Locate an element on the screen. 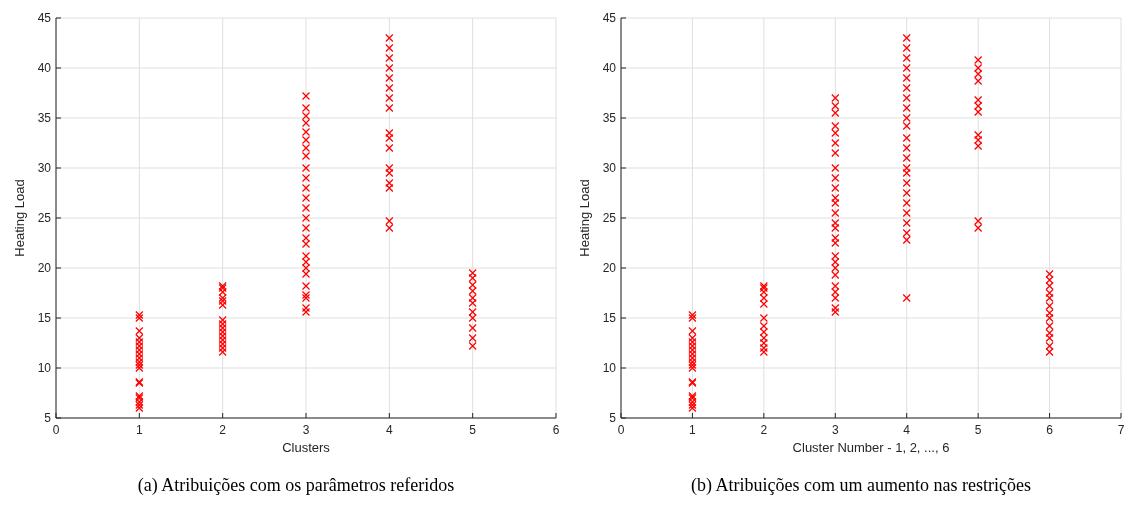  x-axis-title: Clusters is located at coordinates (306, 447).